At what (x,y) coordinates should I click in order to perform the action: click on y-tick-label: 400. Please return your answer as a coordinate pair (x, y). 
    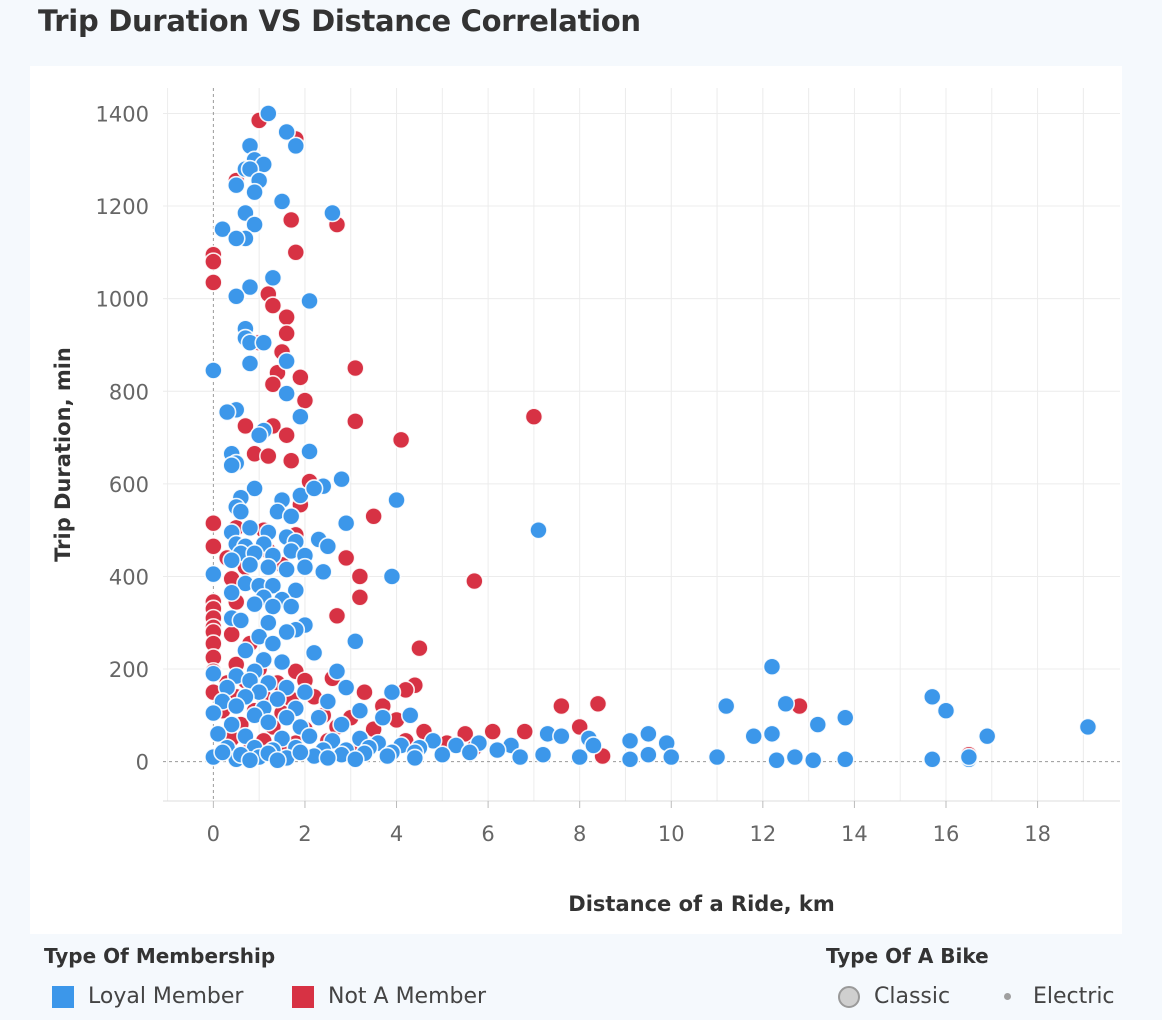
    Looking at the image, I should click on (129, 577).